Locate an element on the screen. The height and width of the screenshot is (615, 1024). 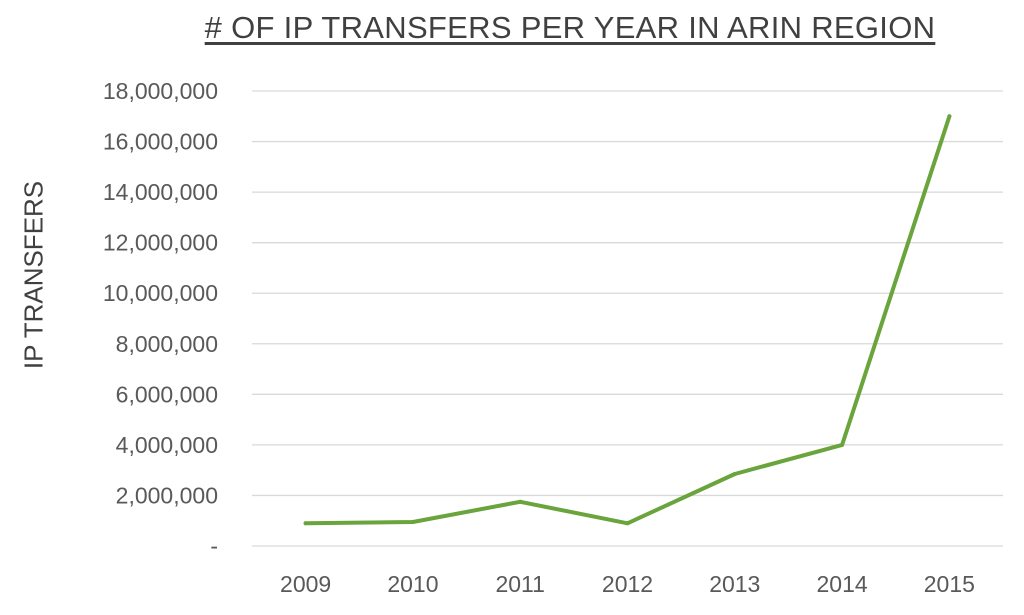
y-tick-label: 8,000,000 is located at coordinates (167, 344).